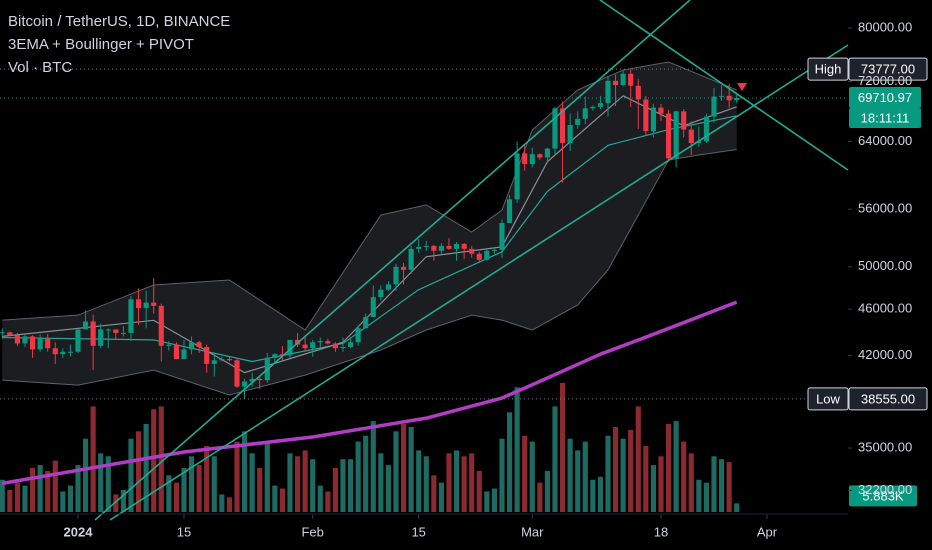  Describe the element at coordinates (888, 69) in the screenshot. I see `high-price: 73777.00` at that location.